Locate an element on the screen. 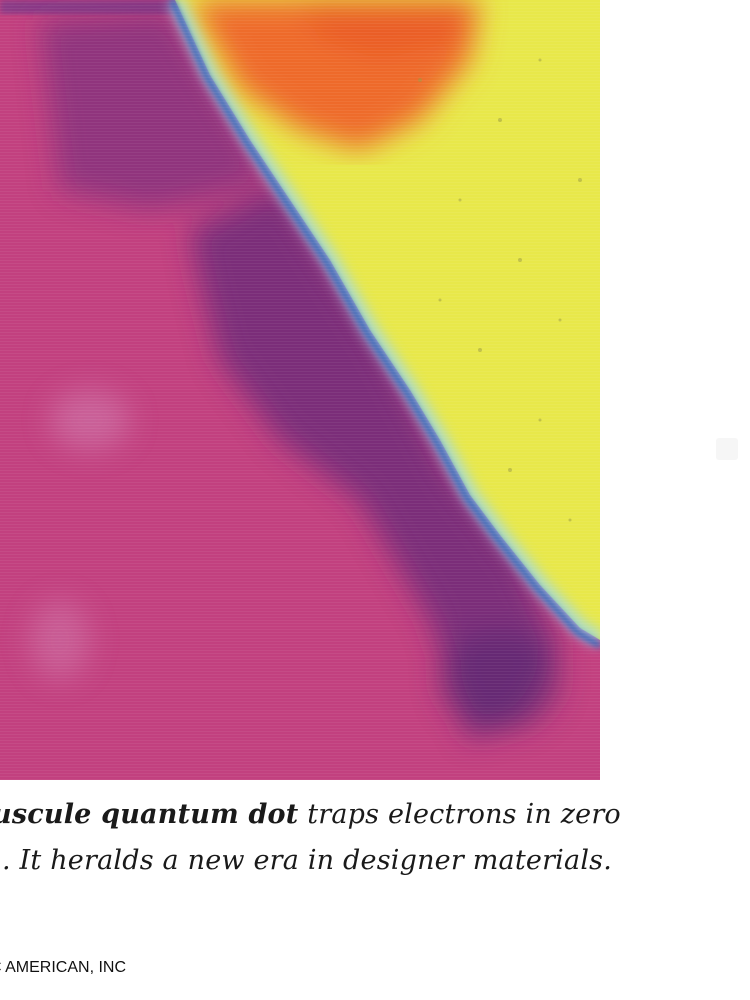  photo-credit: C AMERICAN, INC is located at coordinates (63, 968).